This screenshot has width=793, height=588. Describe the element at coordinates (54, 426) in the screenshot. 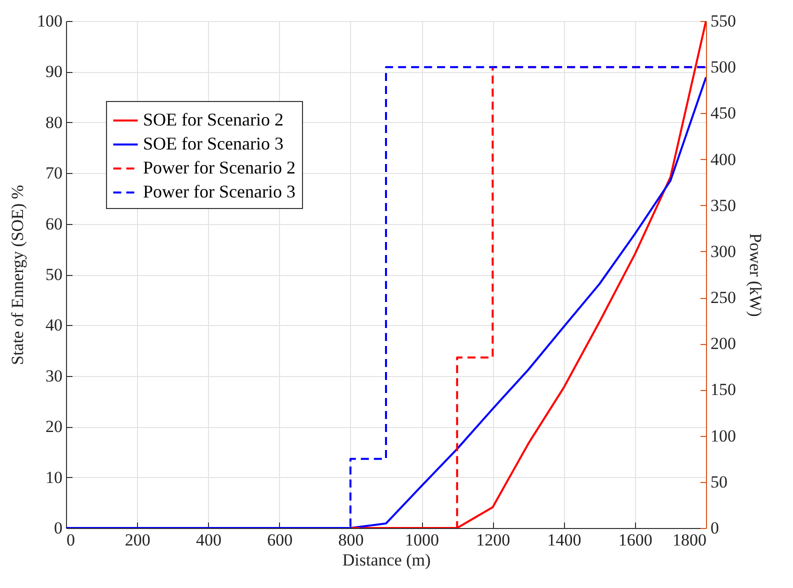

I see `y-tick-label: 20` at that location.